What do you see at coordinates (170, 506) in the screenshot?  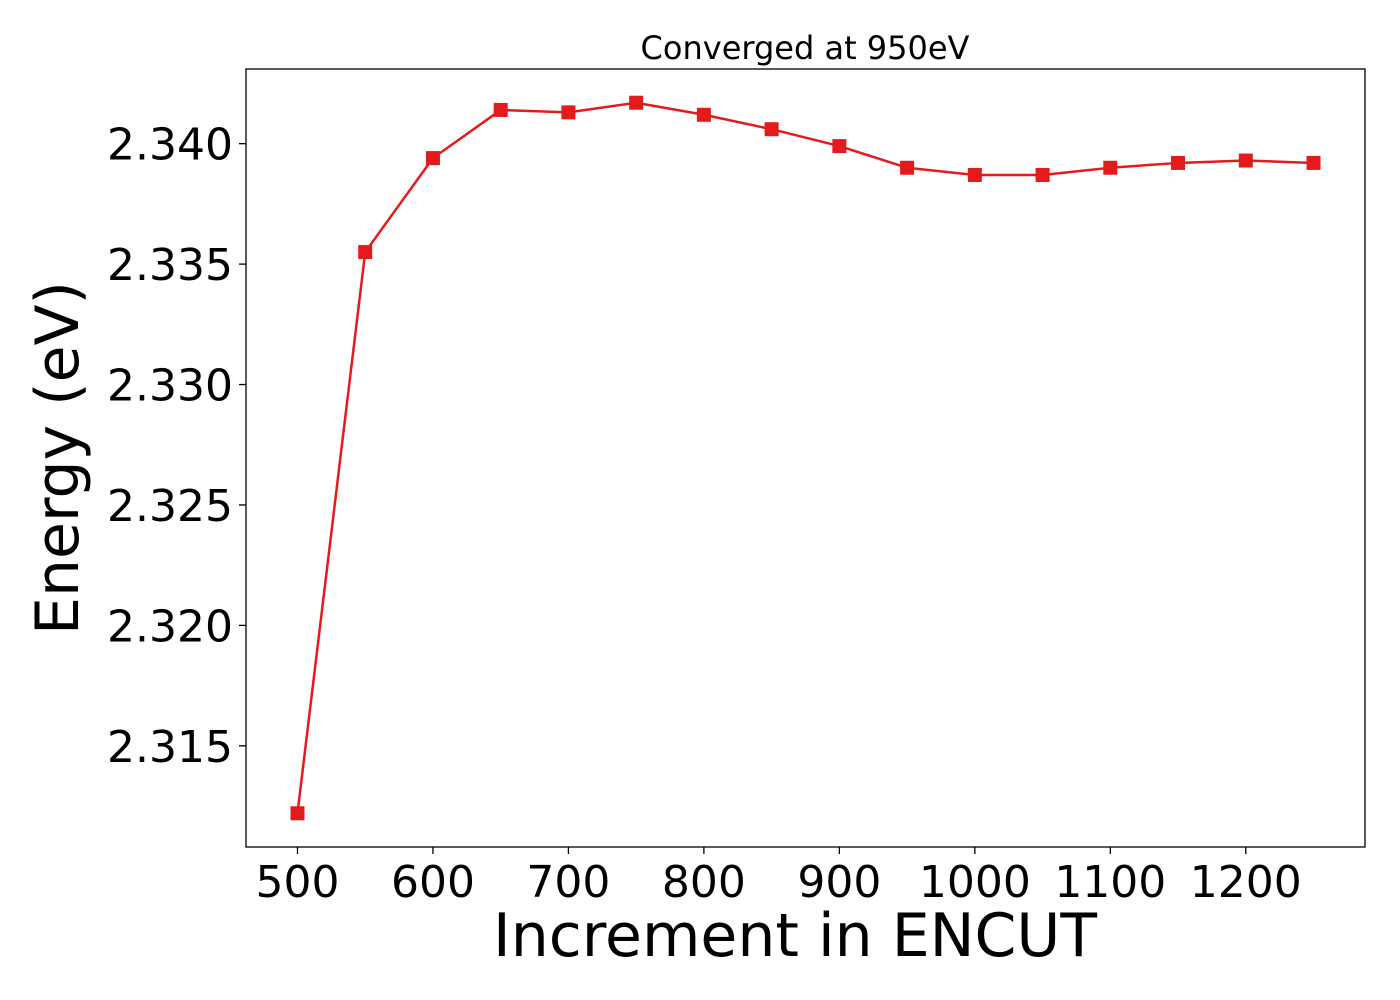 I see `y-tick-label: 2.325` at bounding box center [170, 506].